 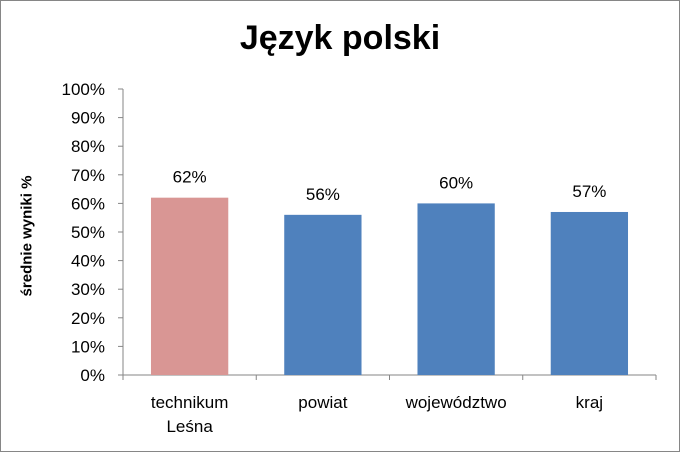 I want to click on y-tick-label: 70%, so click(x=88, y=175).